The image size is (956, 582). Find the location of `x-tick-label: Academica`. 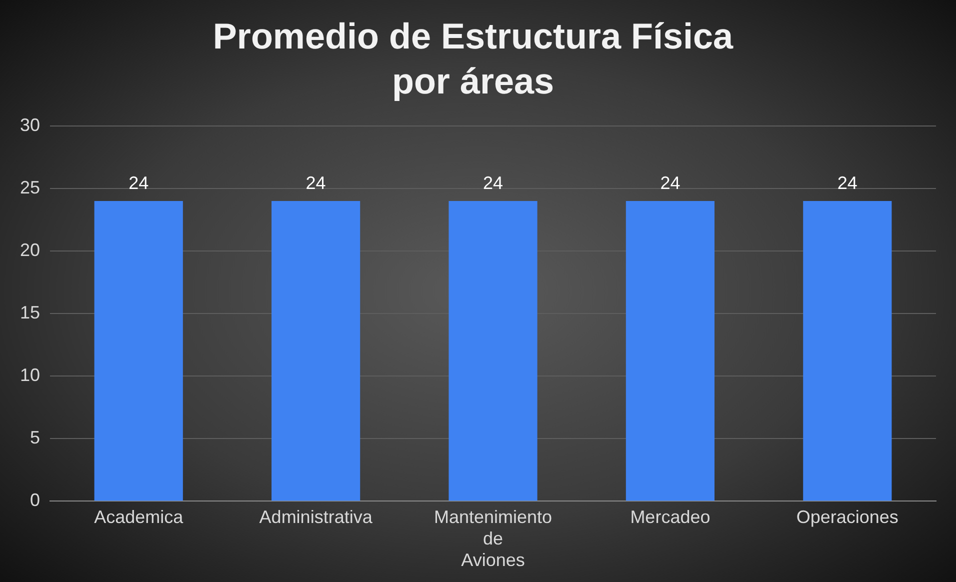

x-tick-label: Academica is located at coordinates (139, 516).